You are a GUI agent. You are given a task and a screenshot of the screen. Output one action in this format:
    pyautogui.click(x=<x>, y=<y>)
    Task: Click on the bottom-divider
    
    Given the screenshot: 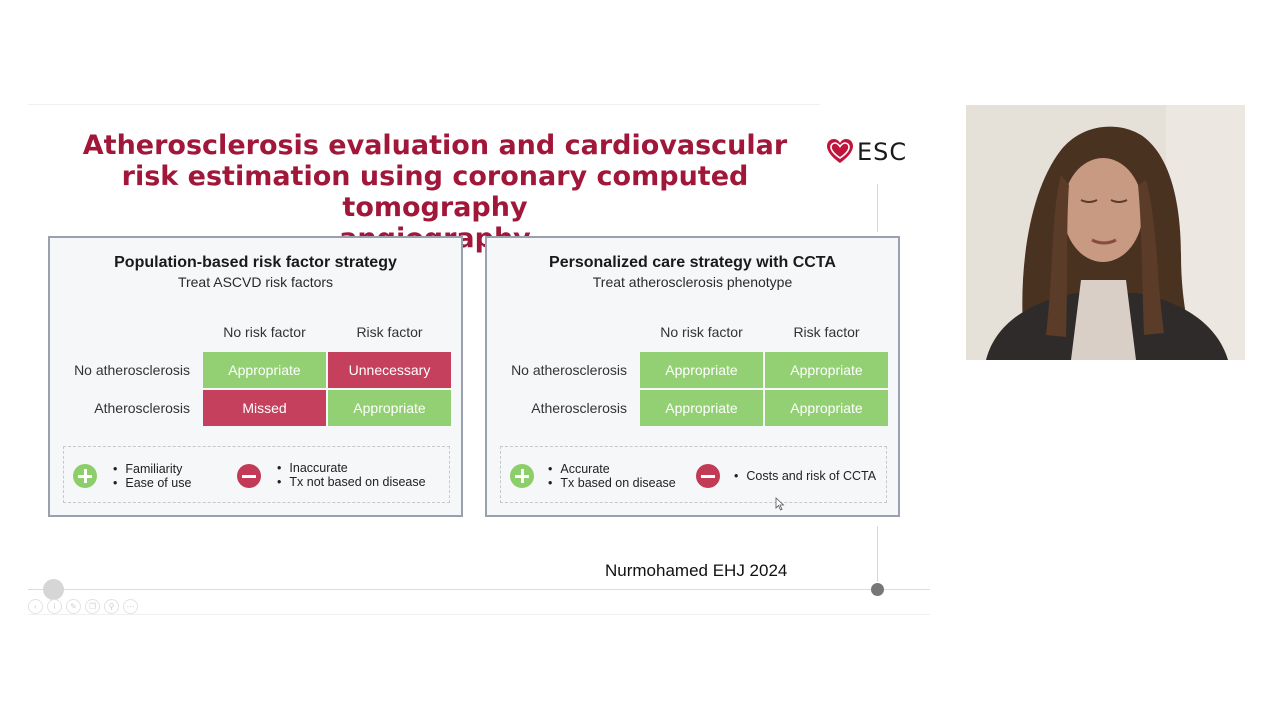 What is the action you would take?
    pyautogui.click(x=479, y=614)
    